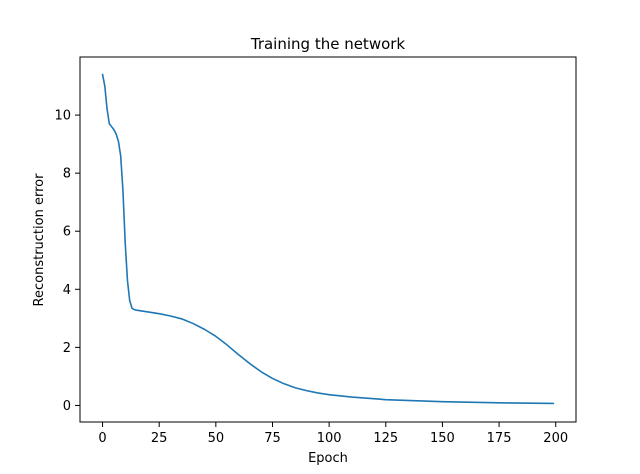  I want to click on x-tick-label: 25, so click(159, 438).